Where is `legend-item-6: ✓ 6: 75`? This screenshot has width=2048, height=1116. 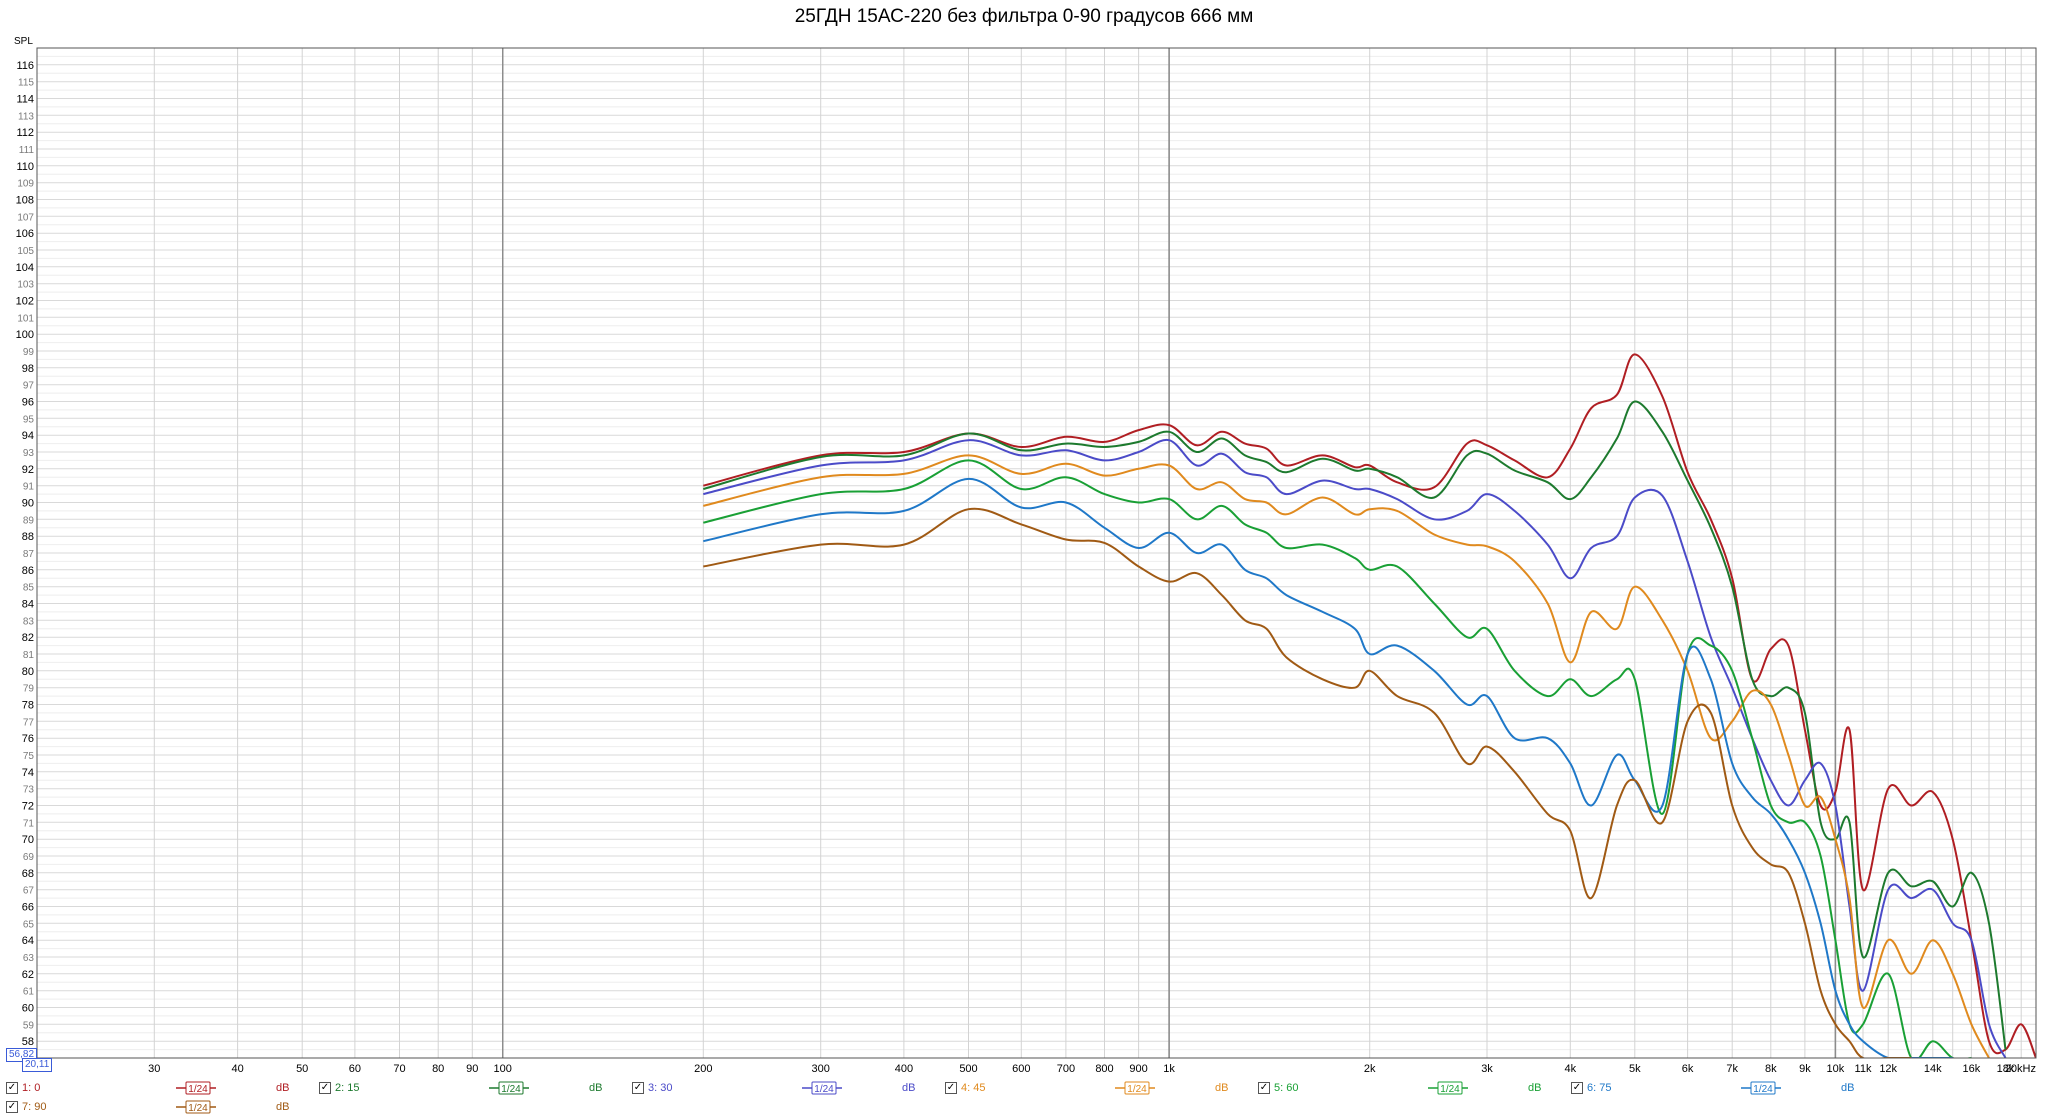
legend-item-6: ✓ 6: 75 is located at coordinates (1591, 1088).